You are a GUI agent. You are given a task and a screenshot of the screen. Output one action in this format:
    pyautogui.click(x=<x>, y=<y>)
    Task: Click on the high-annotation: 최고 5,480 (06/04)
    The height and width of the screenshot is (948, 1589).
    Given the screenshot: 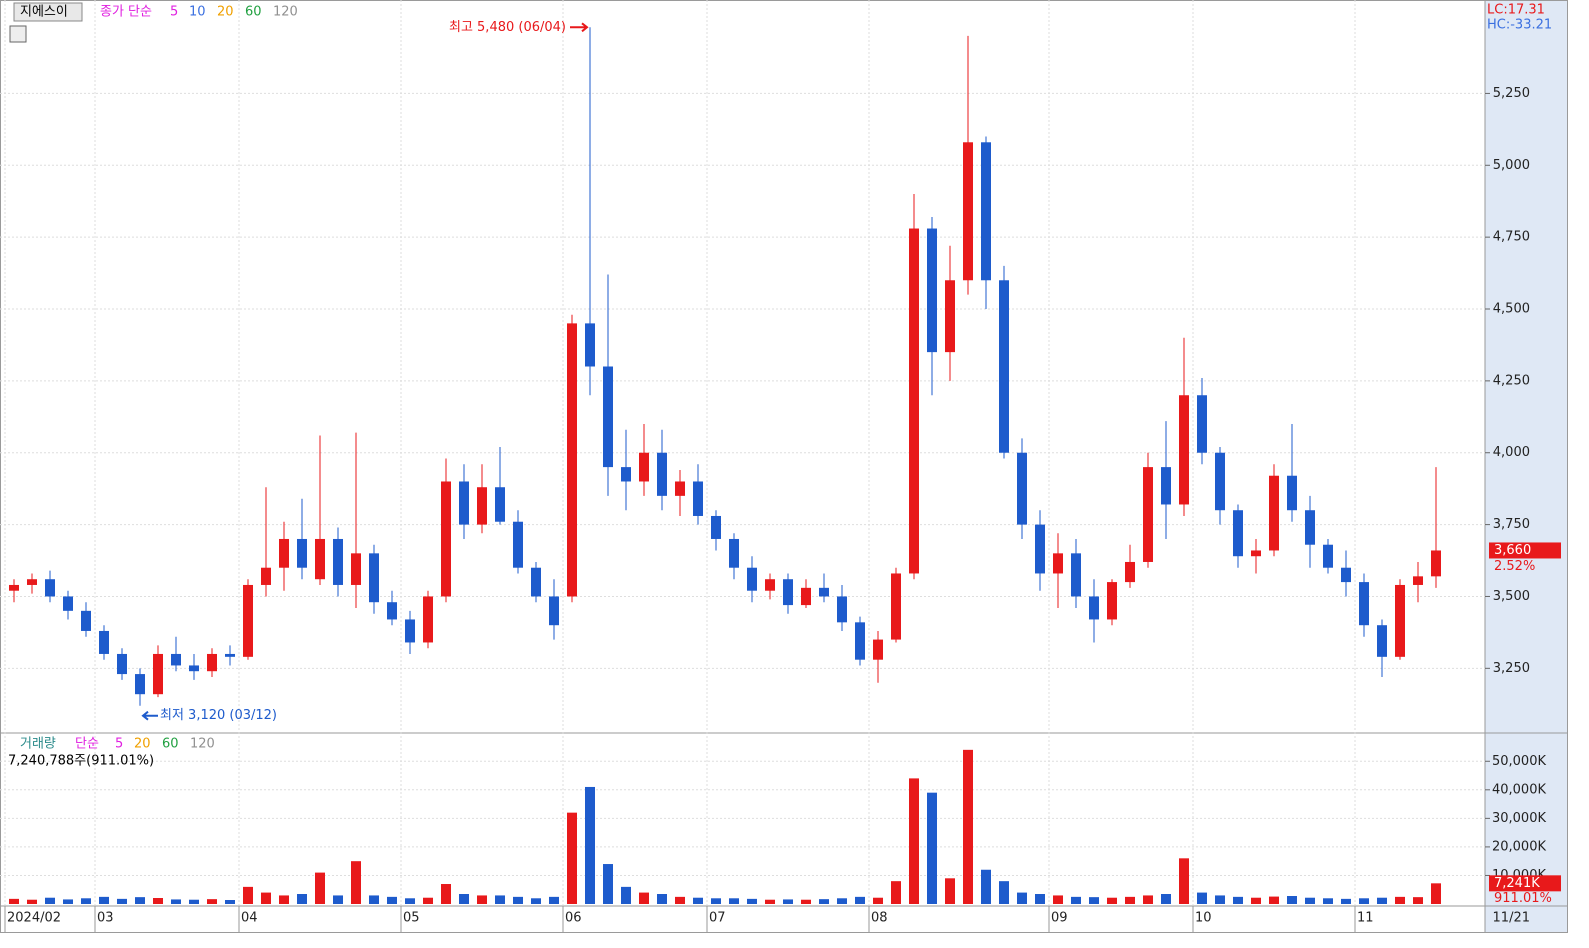 What is the action you would take?
    pyautogui.click(x=507, y=27)
    